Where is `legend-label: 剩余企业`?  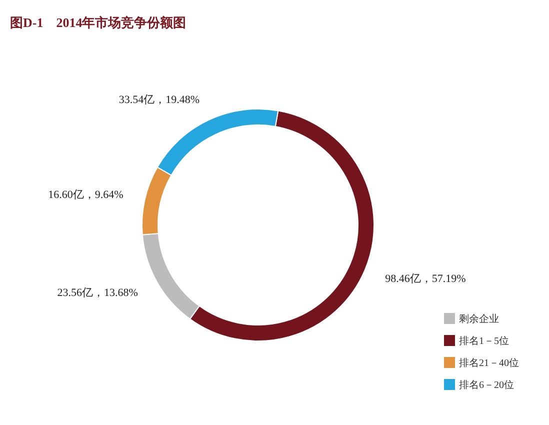
legend-label: 剩余企业 is located at coordinates (479, 319).